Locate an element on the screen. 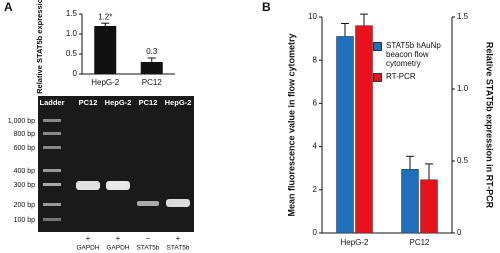 The height and width of the screenshot is (253, 500). legend-item: RT-PCR is located at coordinates (418, 77).